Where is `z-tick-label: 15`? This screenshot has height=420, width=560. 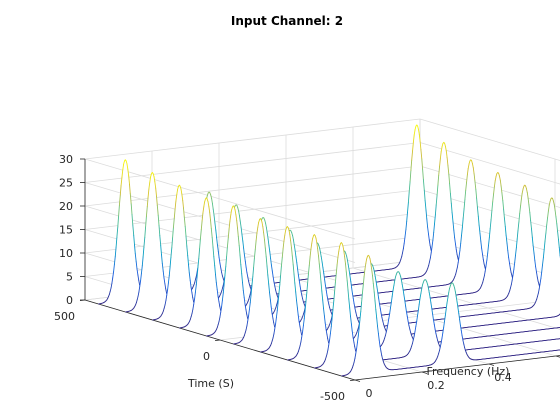 z-tick-label: 15 is located at coordinates (66, 230).